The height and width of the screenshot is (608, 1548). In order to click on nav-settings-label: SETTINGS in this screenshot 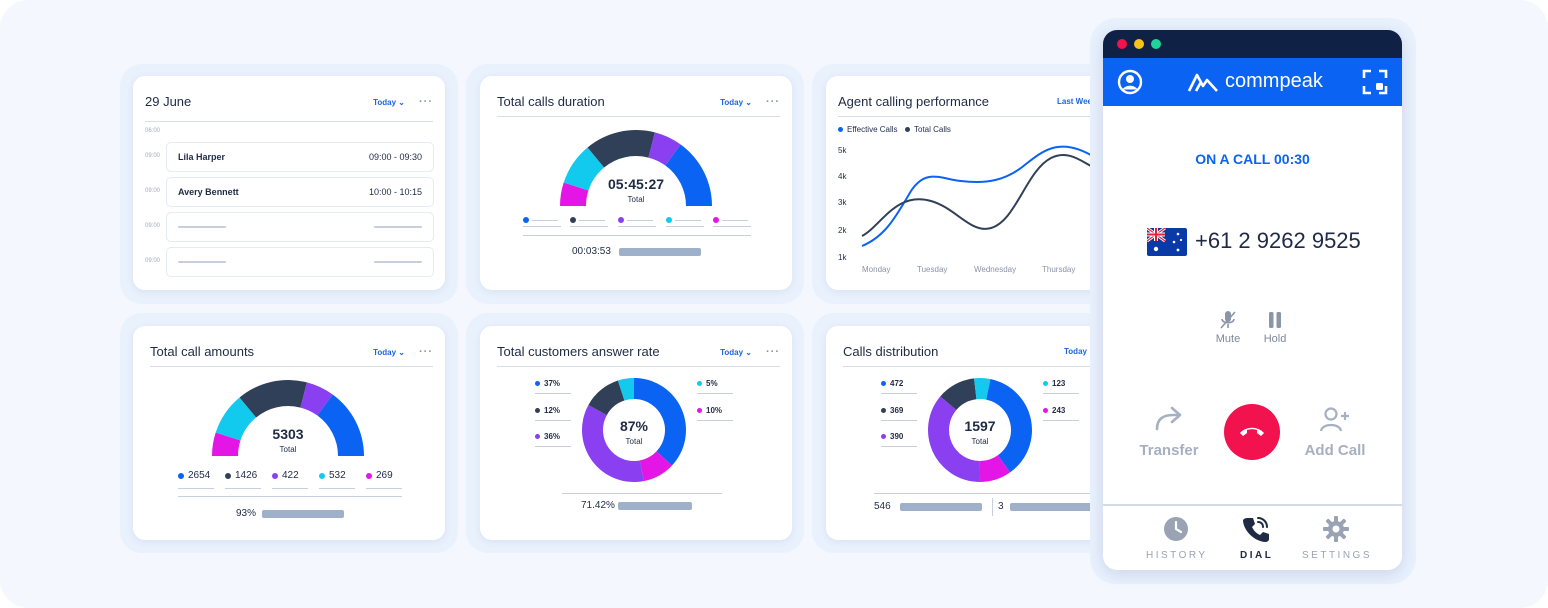, I will do `click(1337, 555)`.